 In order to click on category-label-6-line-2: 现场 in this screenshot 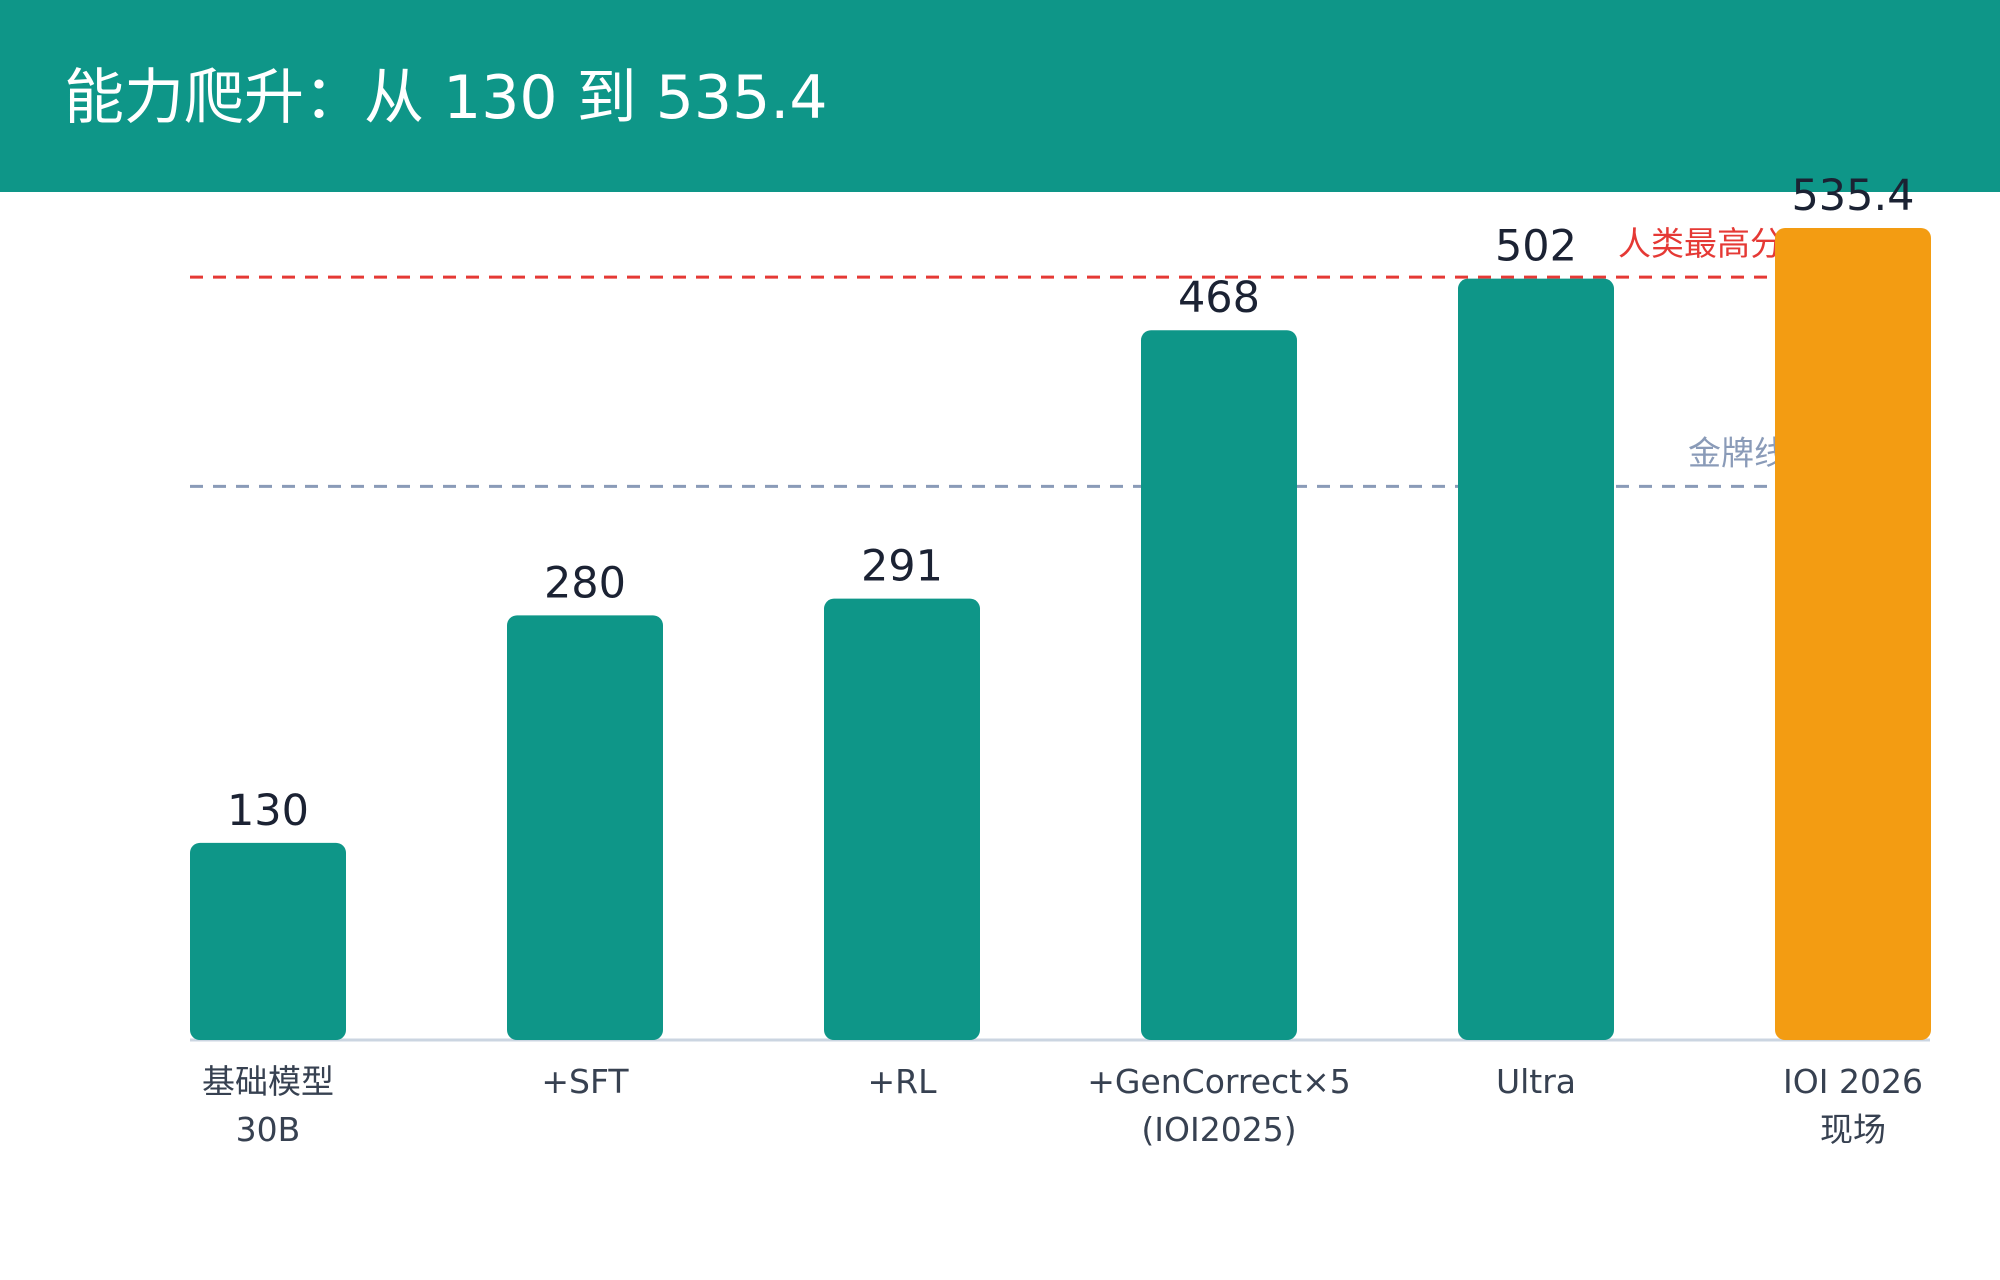, I will do `click(1853, 1129)`.